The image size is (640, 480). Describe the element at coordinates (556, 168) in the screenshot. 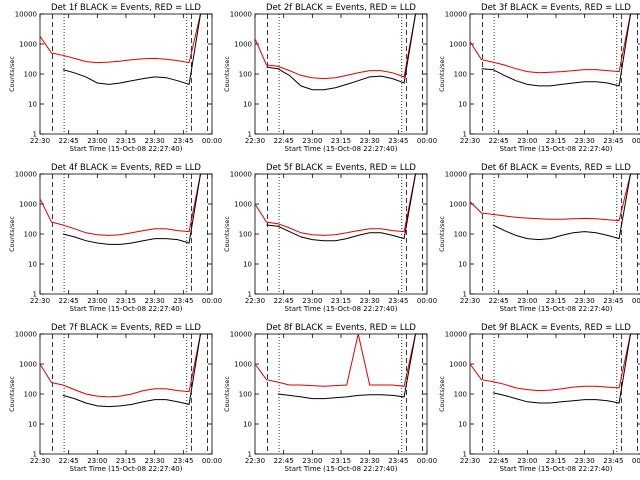

I see `chart-title: Det 6f BLACK = Events, RED = LLD` at that location.